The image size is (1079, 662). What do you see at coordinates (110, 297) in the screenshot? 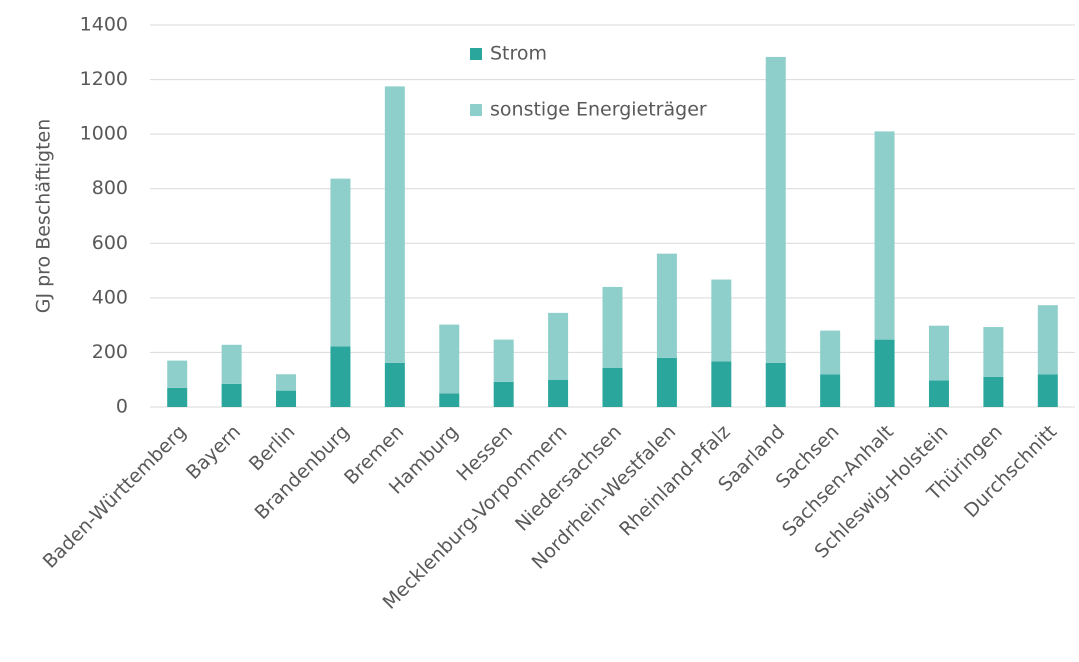
I see `y-tick-label: 400` at bounding box center [110, 297].